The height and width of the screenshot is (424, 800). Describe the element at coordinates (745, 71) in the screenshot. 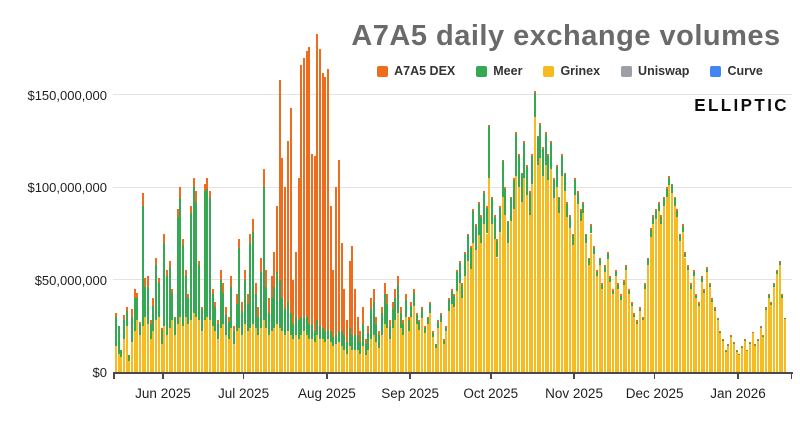

I see `legend-label: Curve` at that location.